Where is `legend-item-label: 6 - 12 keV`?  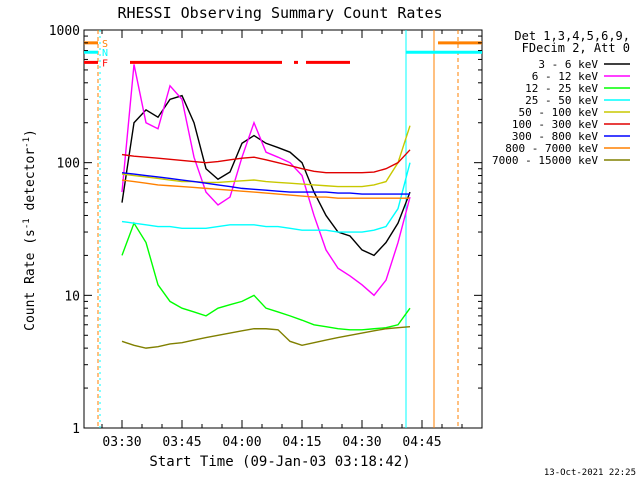 legend-item-label: 6 - 12 keV is located at coordinates (565, 76).